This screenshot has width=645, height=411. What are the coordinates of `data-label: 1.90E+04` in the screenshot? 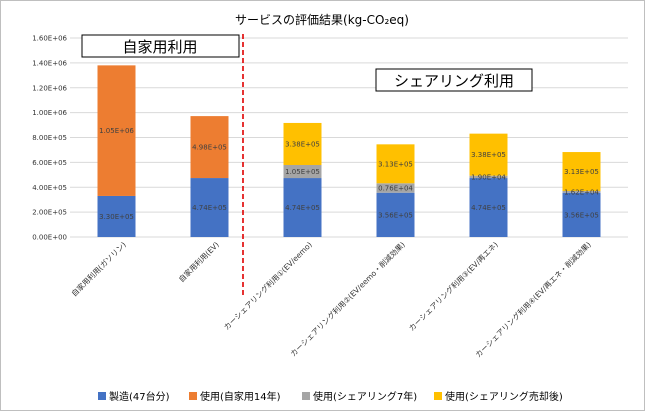 It's located at (488, 177).